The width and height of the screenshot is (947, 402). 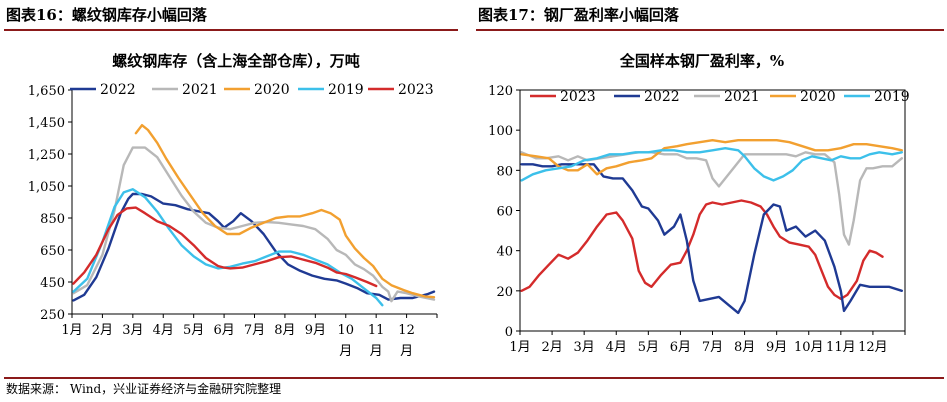 I want to click on y-tick-label: 20, so click(x=504, y=292).